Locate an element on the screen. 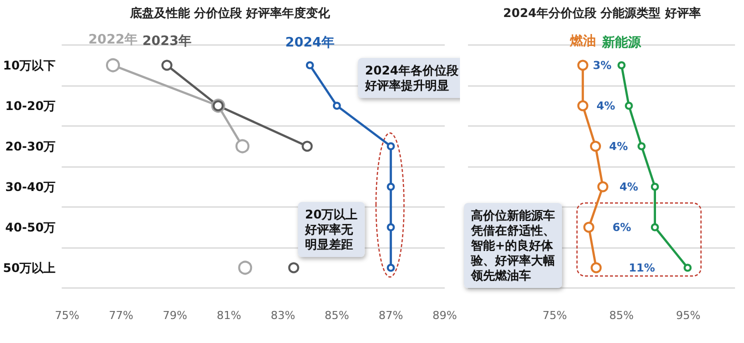  y-tick-label: 20-30万 is located at coordinates (30, 146).